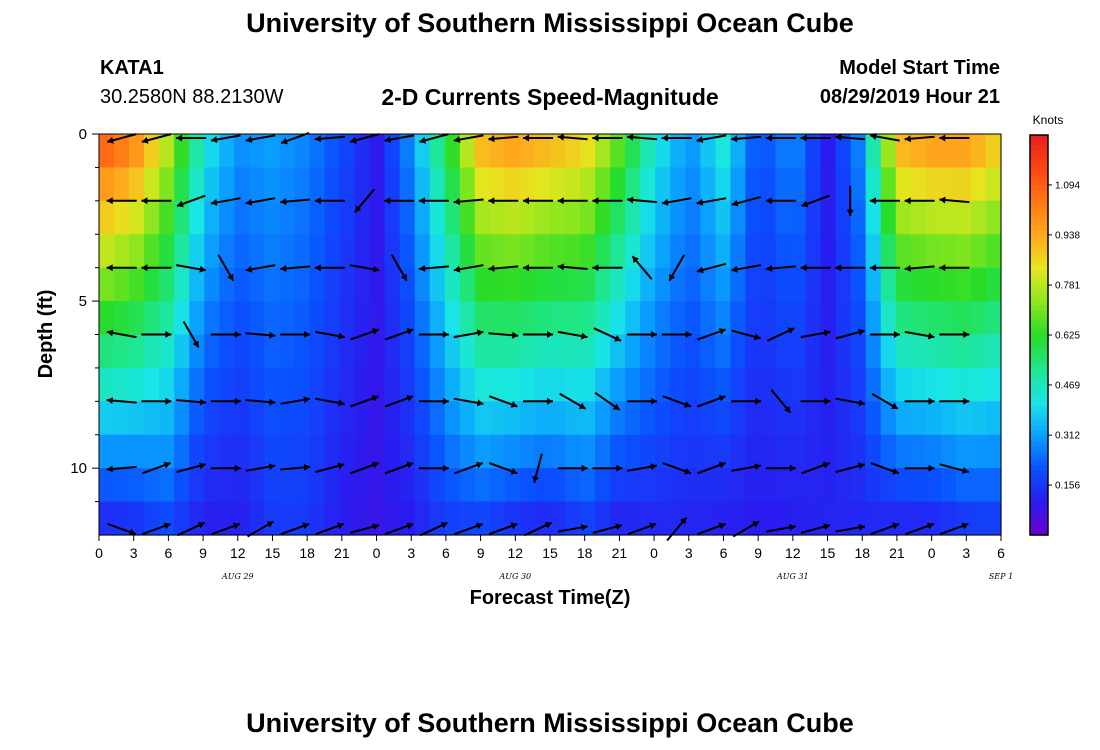 This screenshot has width=1100, height=750. I want to click on x-tick-label: 18, so click(585, 553).